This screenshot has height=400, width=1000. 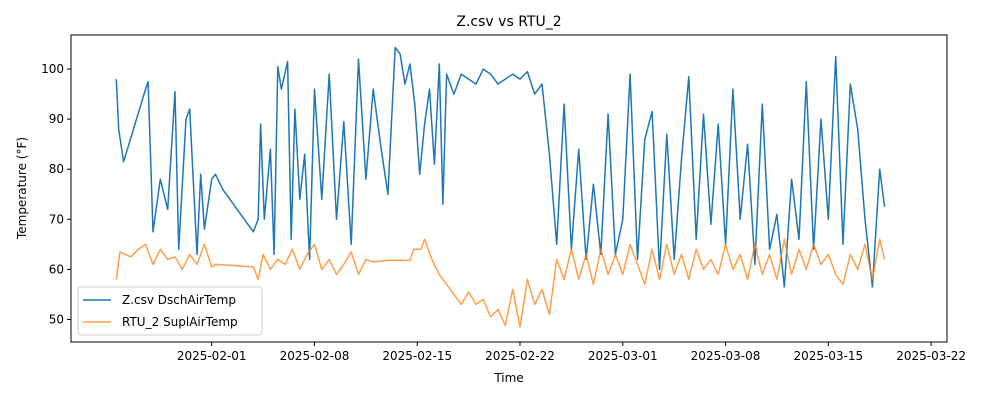 I want to click on y-tick-label: 80, so click(x=56, y=169).